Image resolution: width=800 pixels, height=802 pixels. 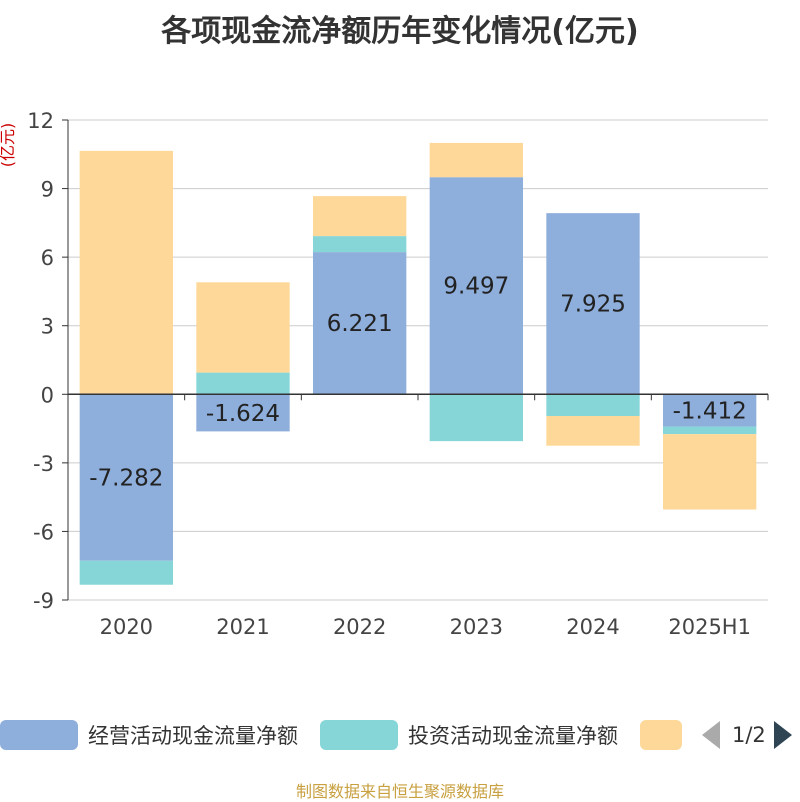 I want to click on legend-item-third, so click(x=666, y=735).